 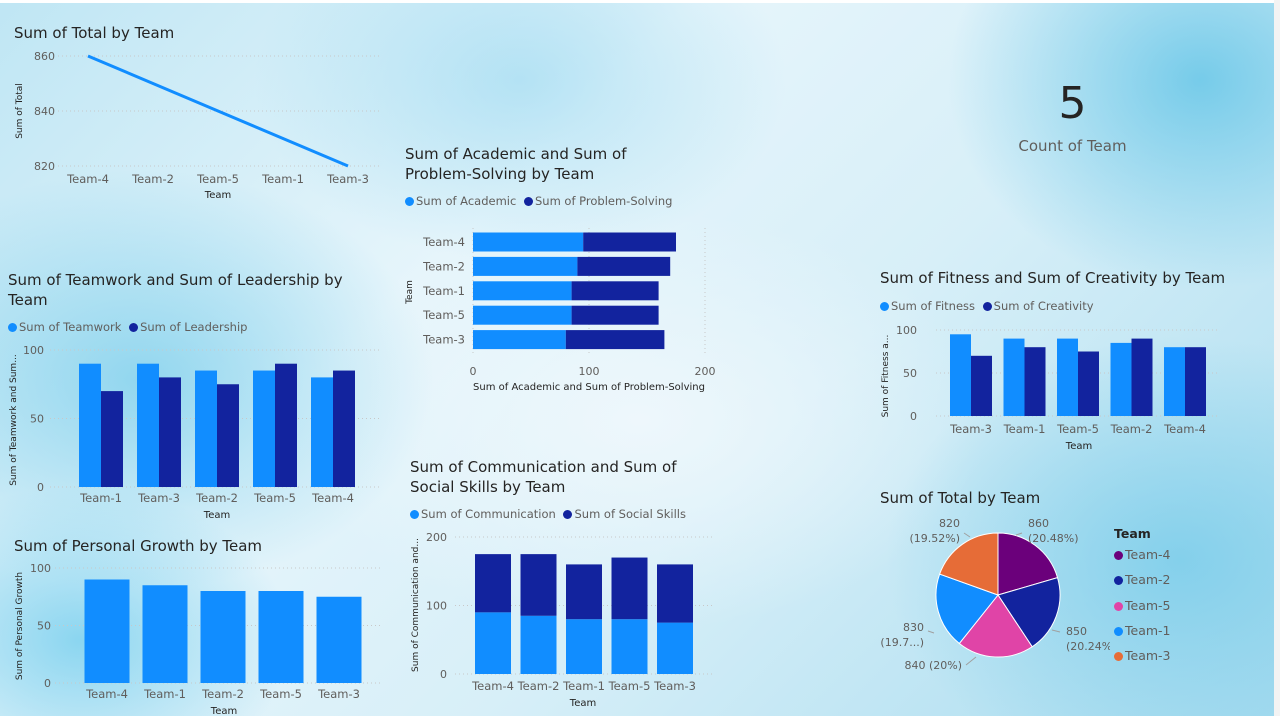 I want to click on x-tick-label: Team-1, so click(x=583, y=686).